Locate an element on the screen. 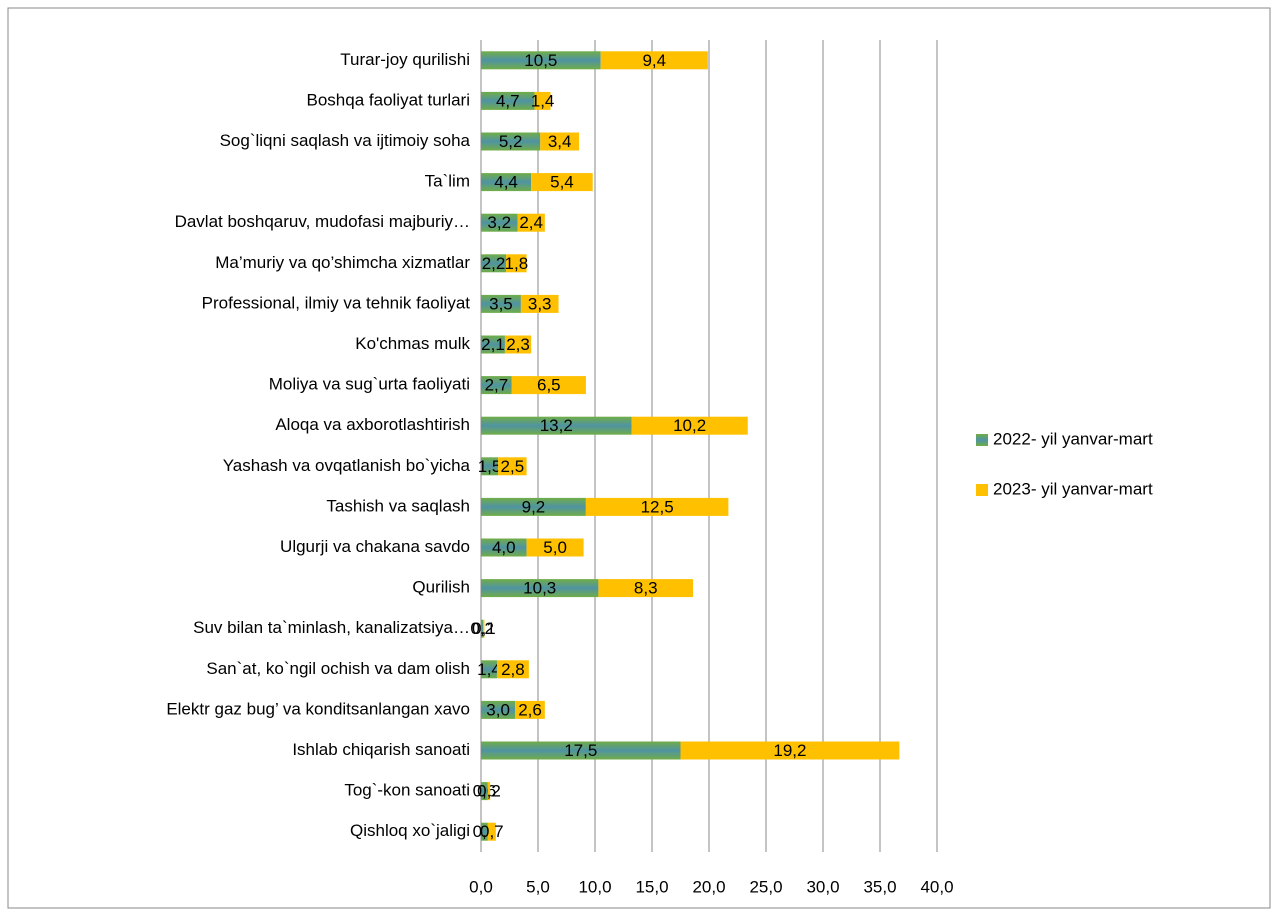 This screenshot has height=913, width=1275. data-label: 3,0 is located at coordinates (498, 709).